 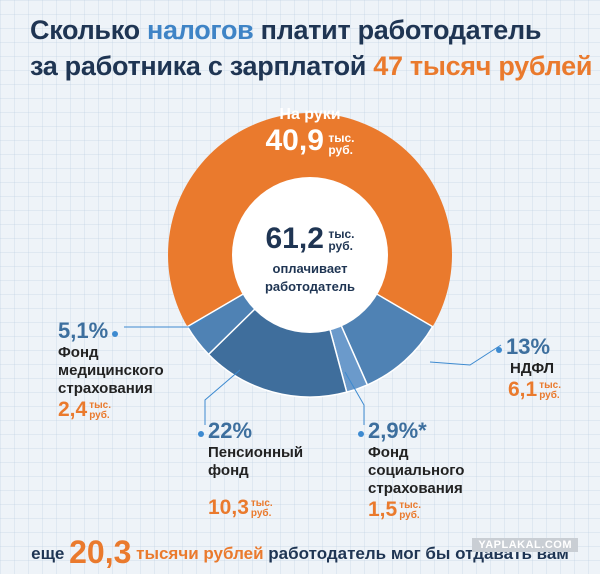 I want to click on medical-unit1: тыс., so click(x=100, y=405).